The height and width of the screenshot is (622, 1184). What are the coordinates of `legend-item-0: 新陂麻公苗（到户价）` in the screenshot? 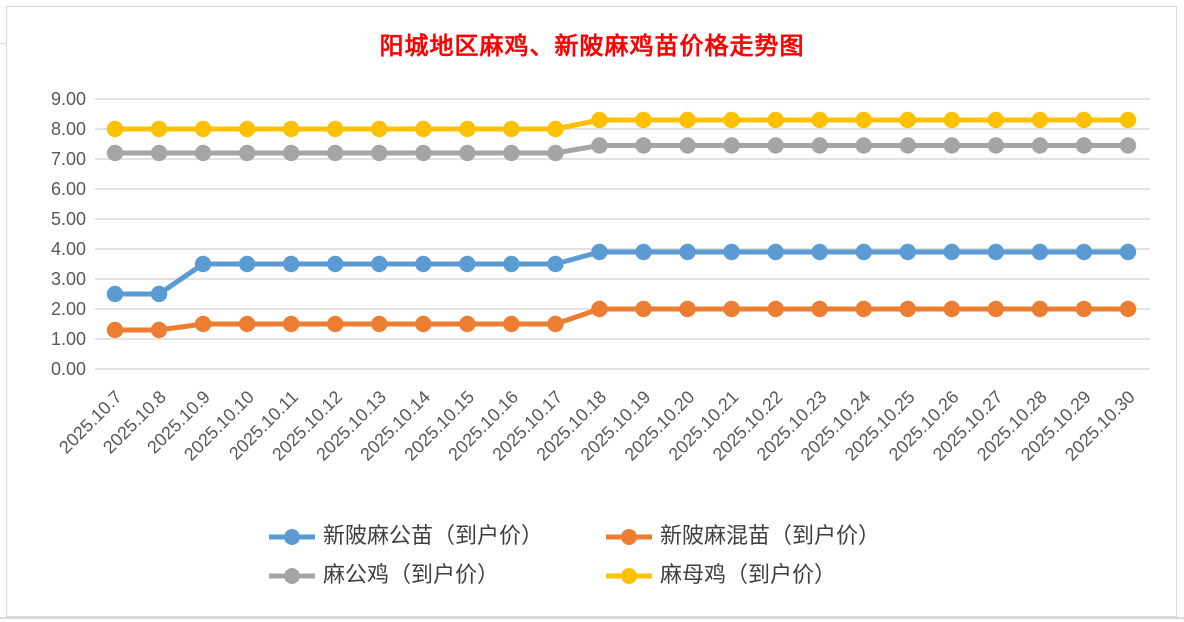 It's located at (436, 537).